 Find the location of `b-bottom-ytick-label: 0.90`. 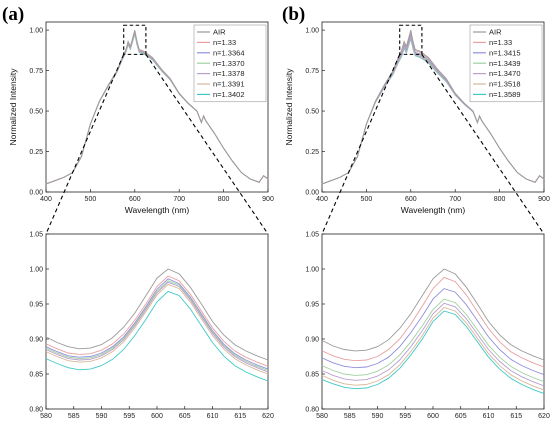

b-bottom-ytick-label: 0.90 is located at coordinates (312, 340).